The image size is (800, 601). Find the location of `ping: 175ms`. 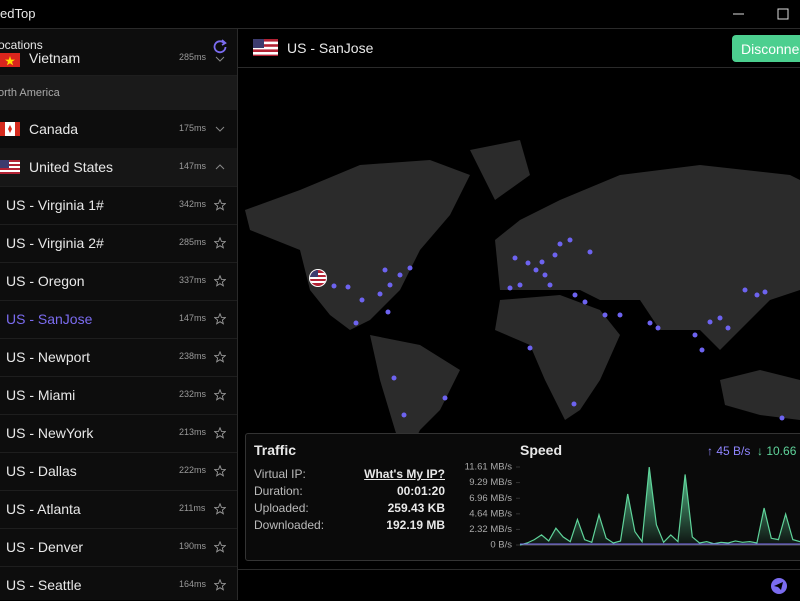

ping: 175ms is located at coordinates (193, 128).